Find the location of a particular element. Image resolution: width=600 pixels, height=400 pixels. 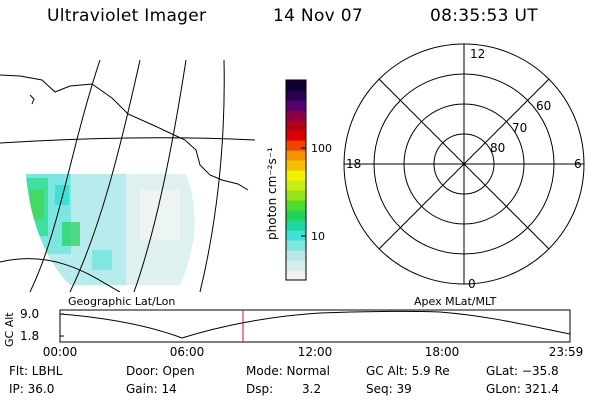

date-label: 14 Nov 07 is located at coordinates (318, 16).